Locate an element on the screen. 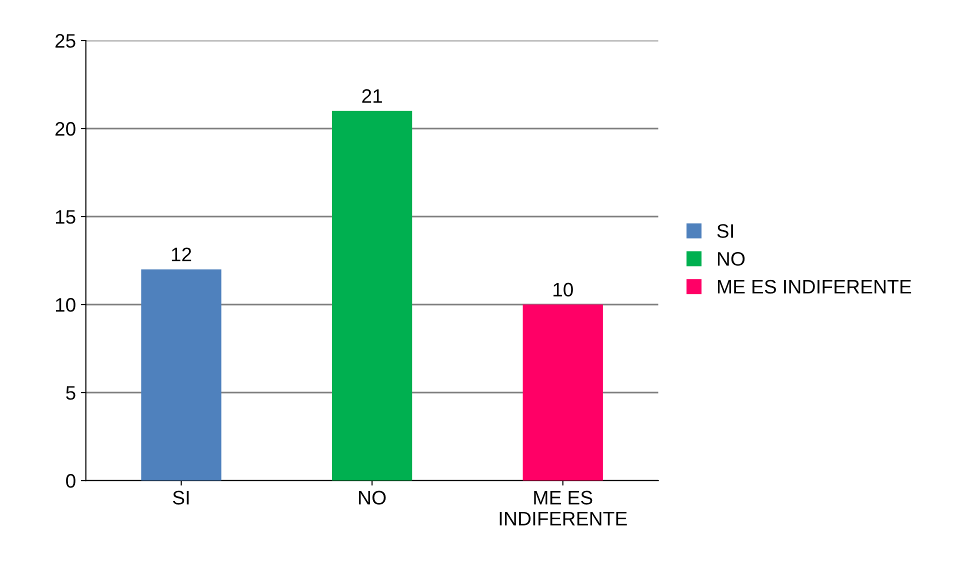 This screenshot has width=954, height=579. x-tick-label: SI is located at coordinates (180, 497).